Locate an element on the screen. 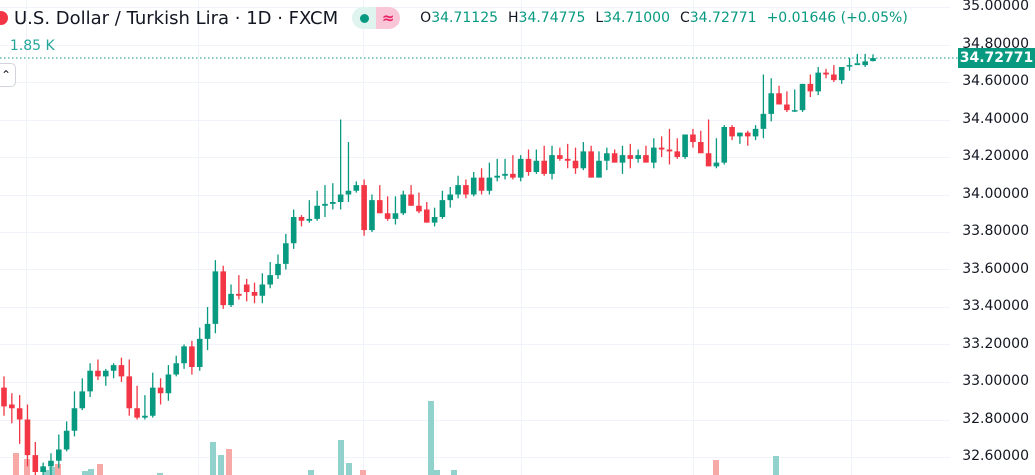  volume-bars is located at coordinates (396, 438).